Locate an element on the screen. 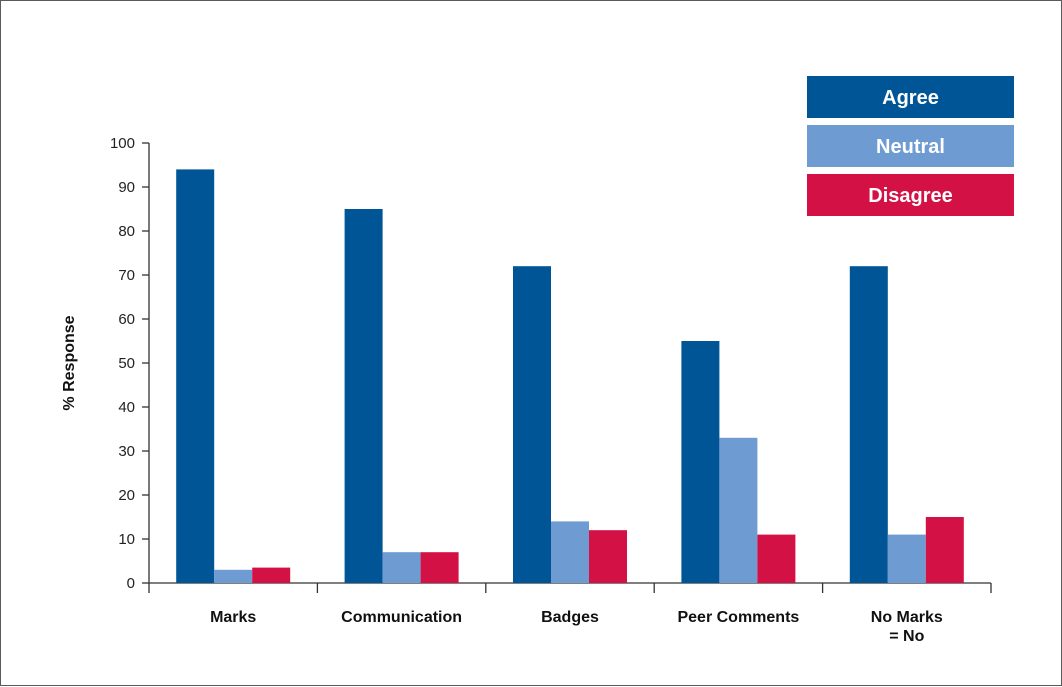 This screenshot has width=1062, height=687. y-tick-label: 20 is located at coordinates (126, 495).